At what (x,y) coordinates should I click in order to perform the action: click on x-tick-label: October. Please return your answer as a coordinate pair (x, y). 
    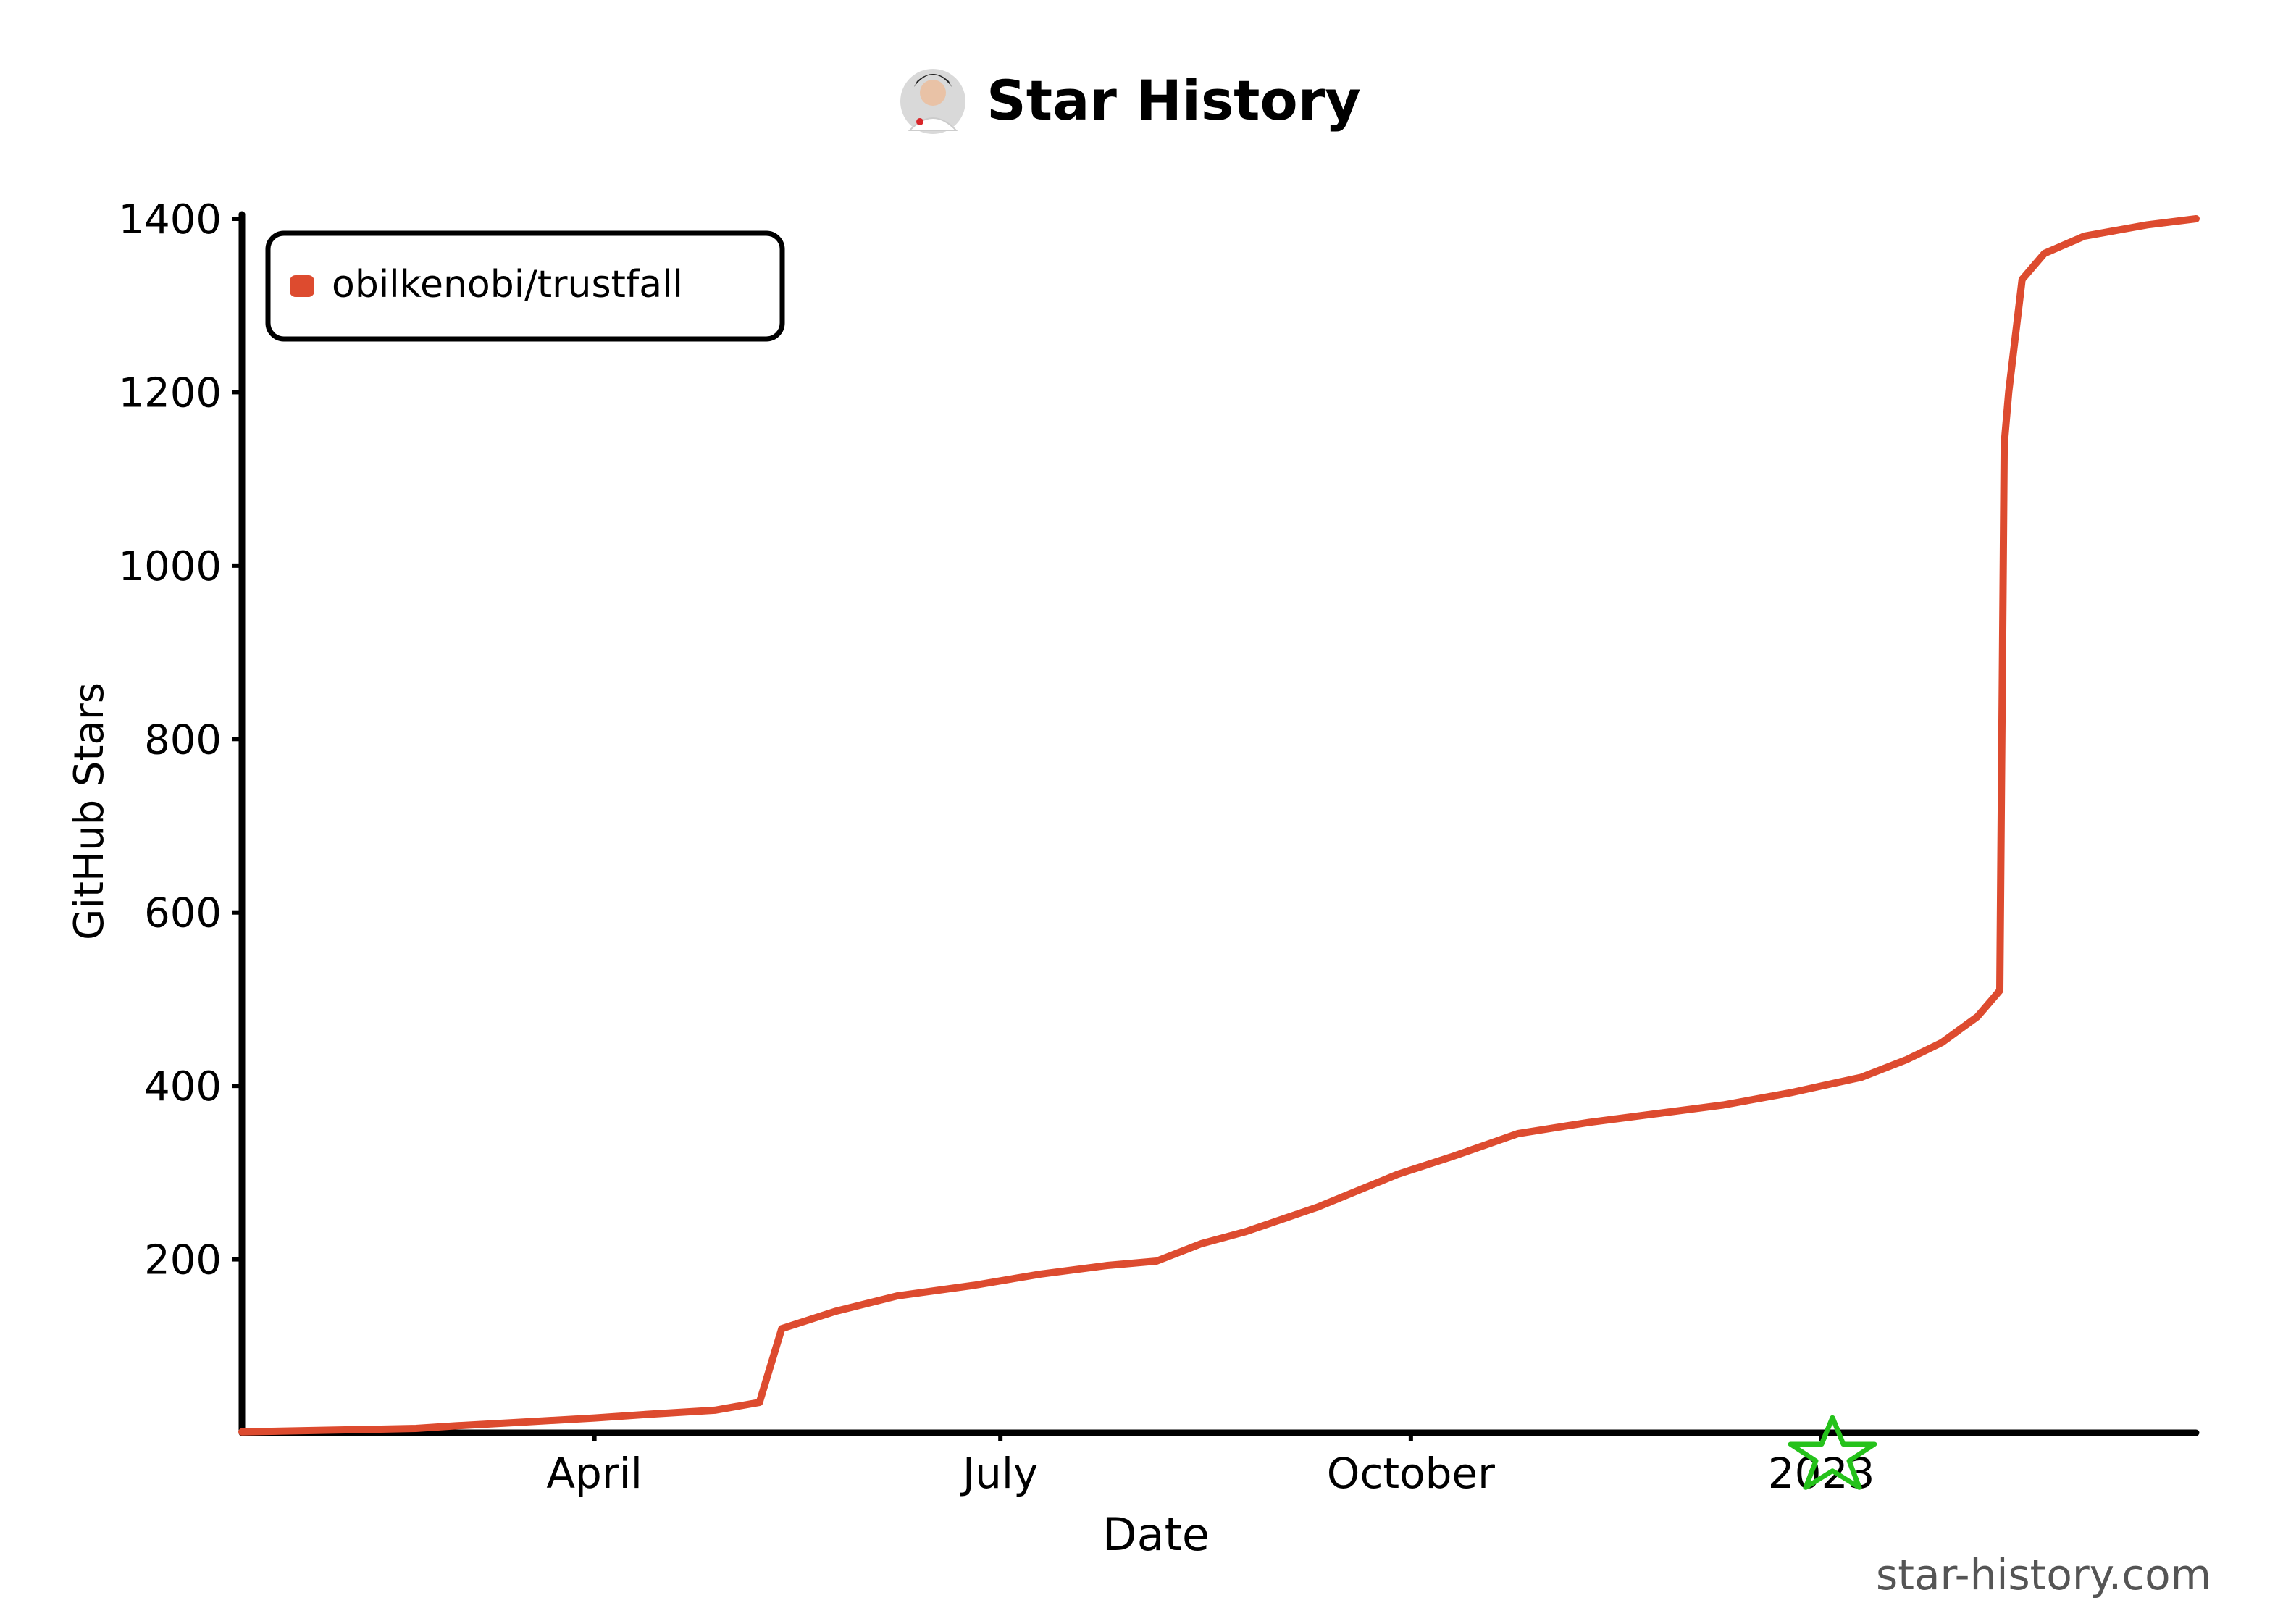
    Looking at the image, I should click on (1411, 1473).